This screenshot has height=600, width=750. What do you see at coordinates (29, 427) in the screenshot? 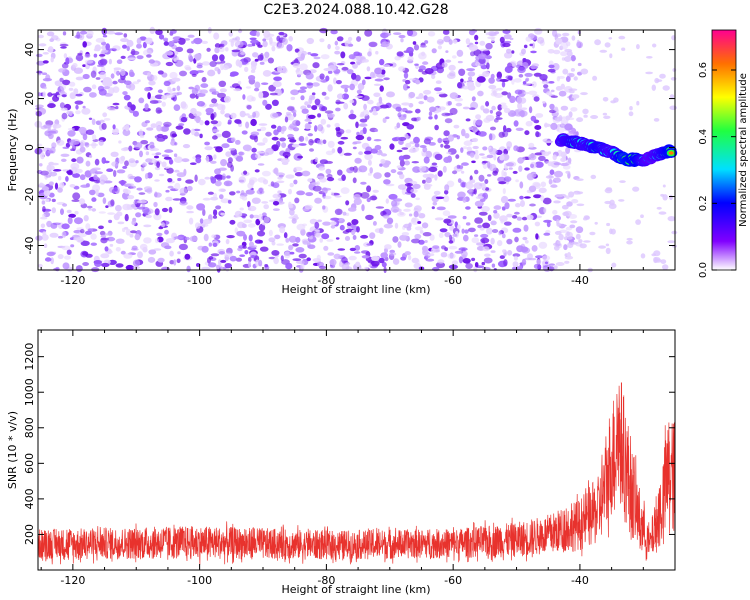
I see `y-tick-label: 800` at bounding box center [29, 427].